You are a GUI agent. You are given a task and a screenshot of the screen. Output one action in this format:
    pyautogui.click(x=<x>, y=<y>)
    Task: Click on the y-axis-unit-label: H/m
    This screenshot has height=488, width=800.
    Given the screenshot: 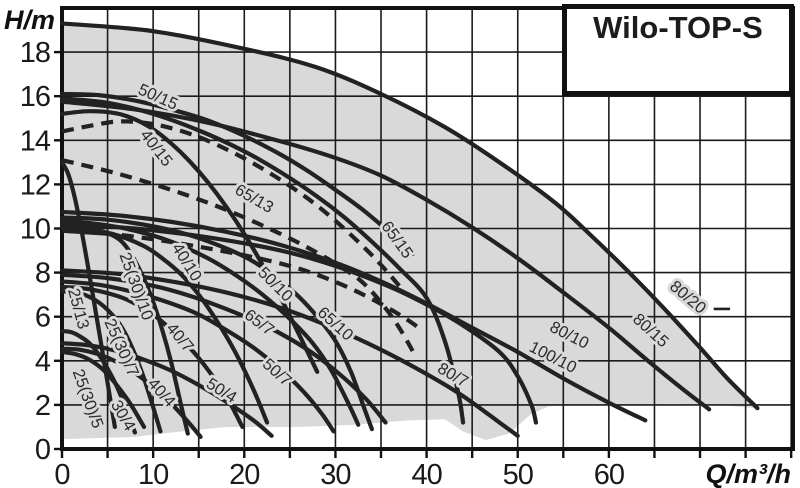 What is the action you would take?
    pyautogui.click(x=29, y=20)
    